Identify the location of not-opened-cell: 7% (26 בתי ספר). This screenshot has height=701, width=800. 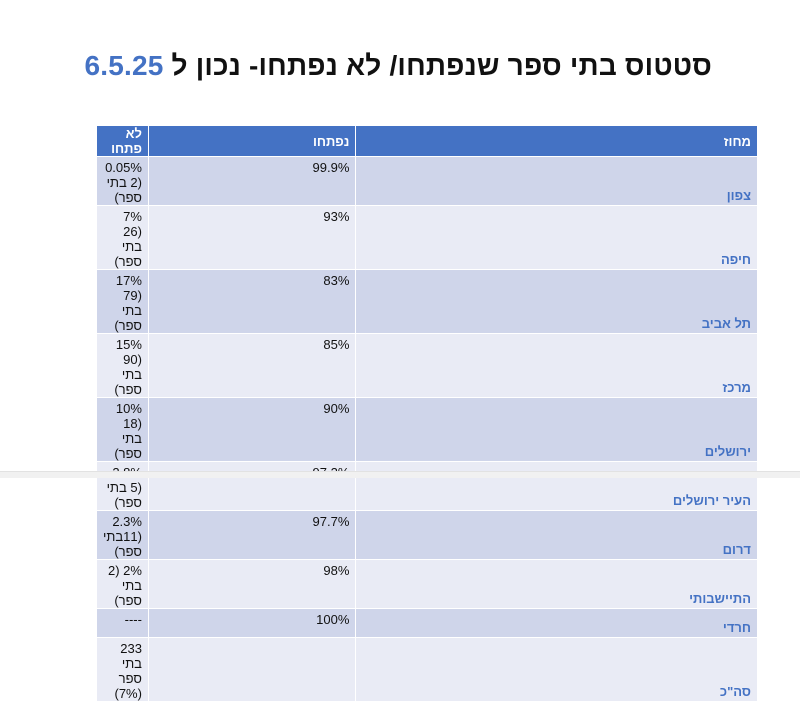
(123, 238).